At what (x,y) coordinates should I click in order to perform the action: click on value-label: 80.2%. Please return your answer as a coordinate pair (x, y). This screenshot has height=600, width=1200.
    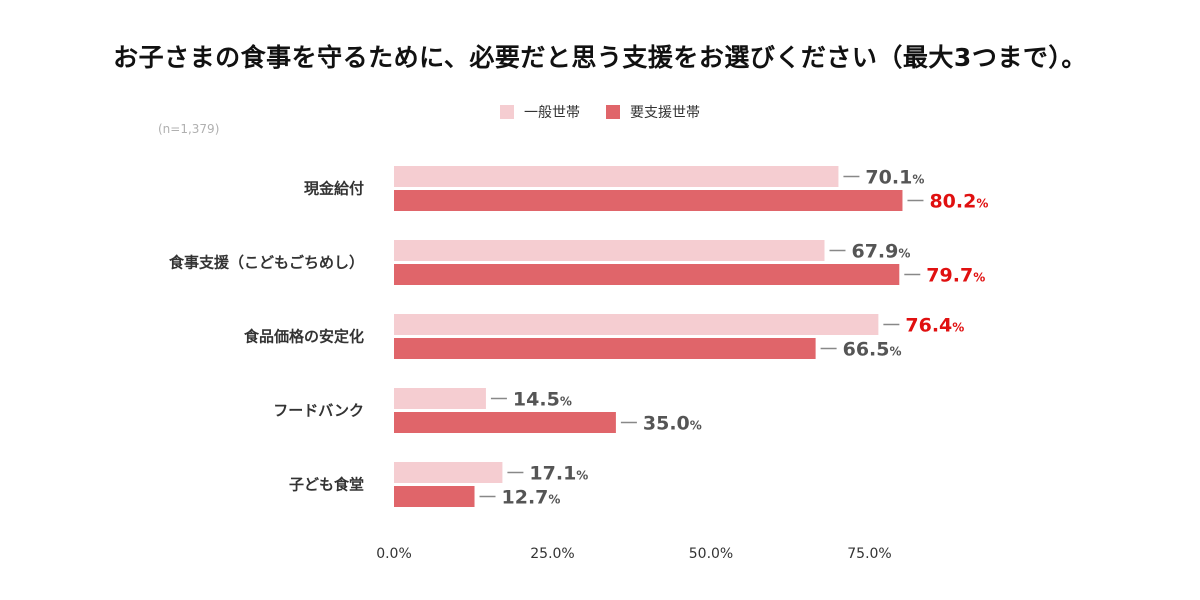
    Looking at the image, I should click on (958, 202).